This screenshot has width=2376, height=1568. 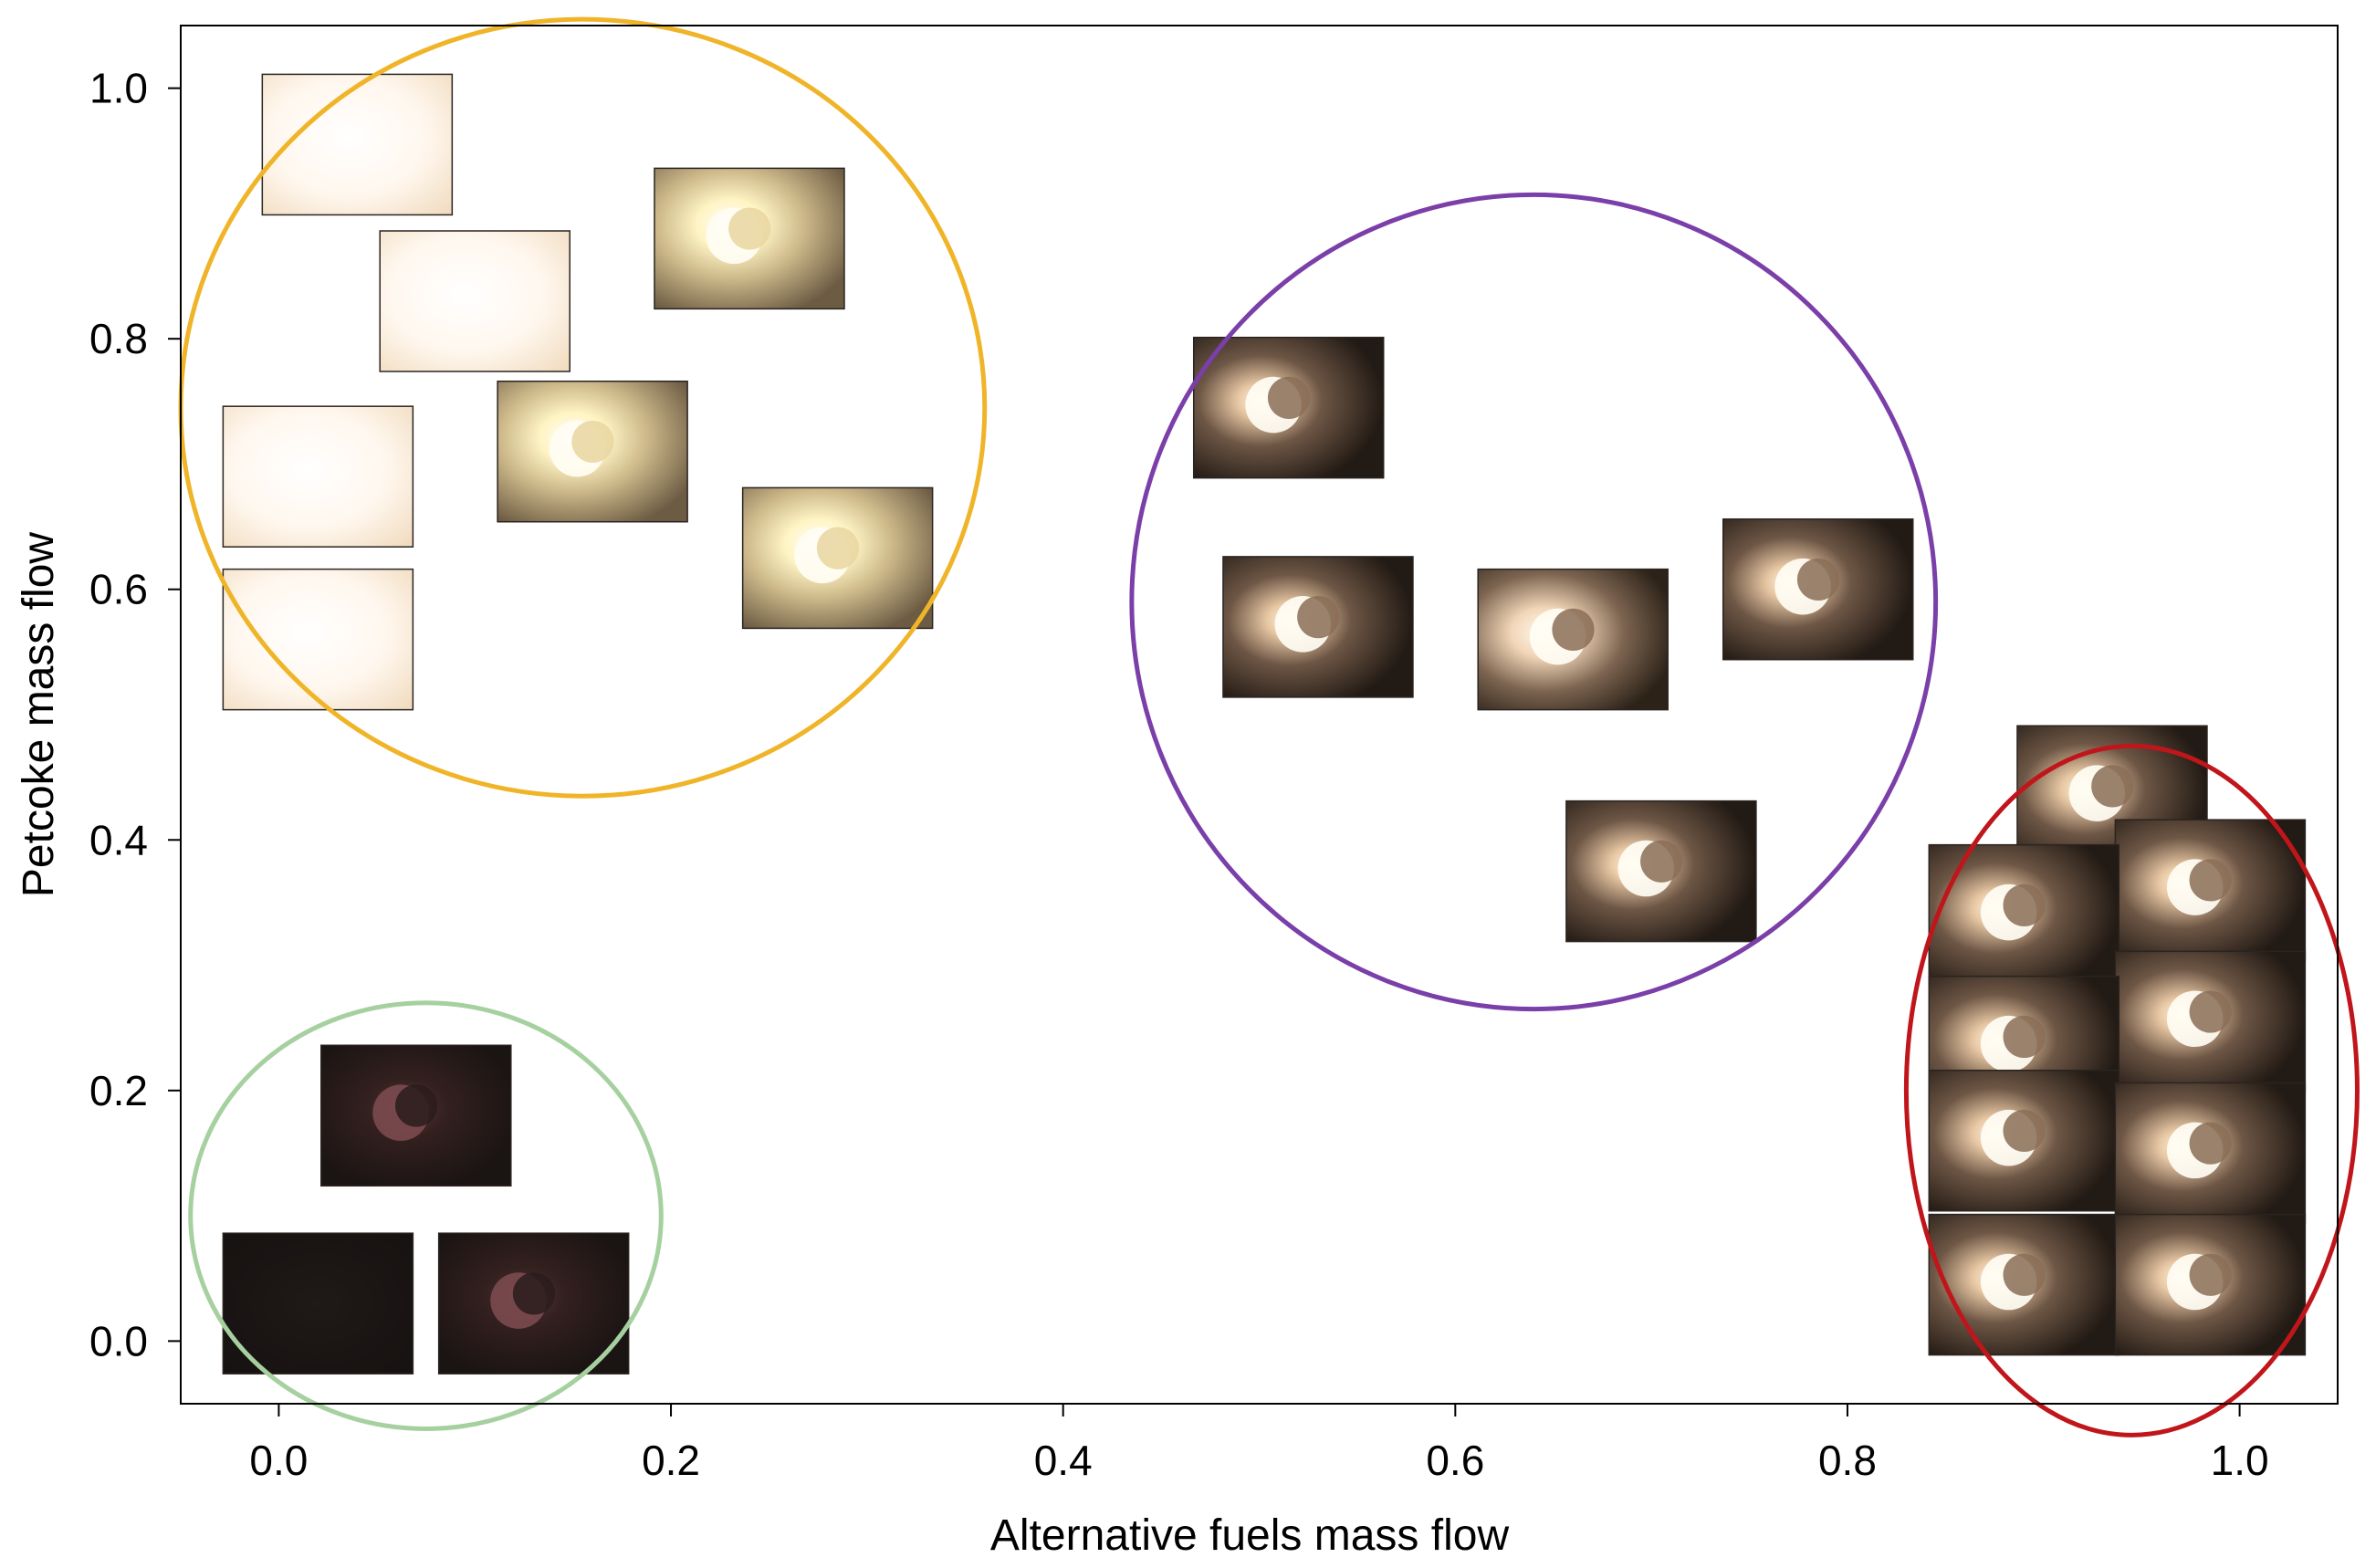 I want to click on x-axis-label: Alternative fuels mass flow, so click(x=1250, y=1536).